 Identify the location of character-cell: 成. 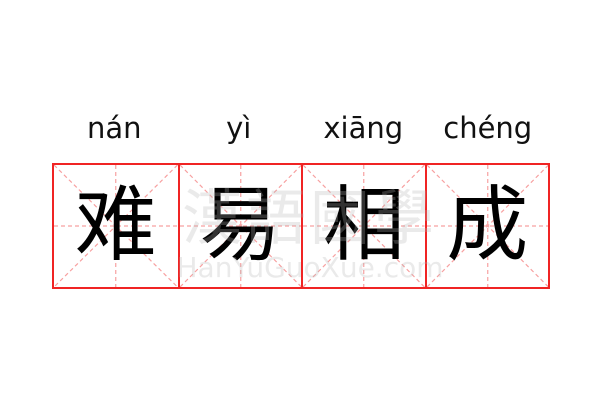
(486, 226).